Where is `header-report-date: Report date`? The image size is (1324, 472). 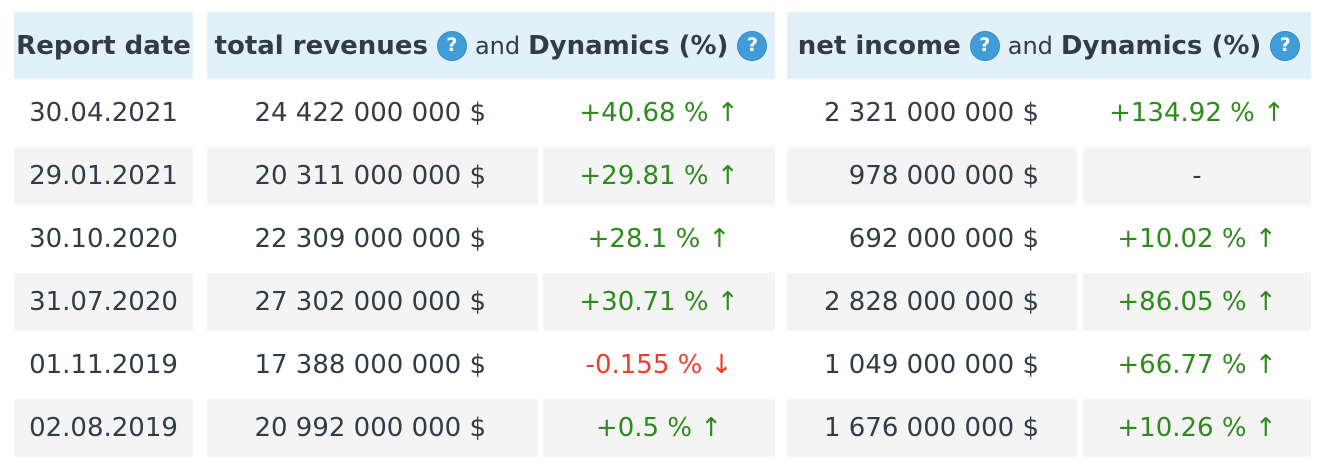 header-report-date: Report date is located at coordinates (103, 45).